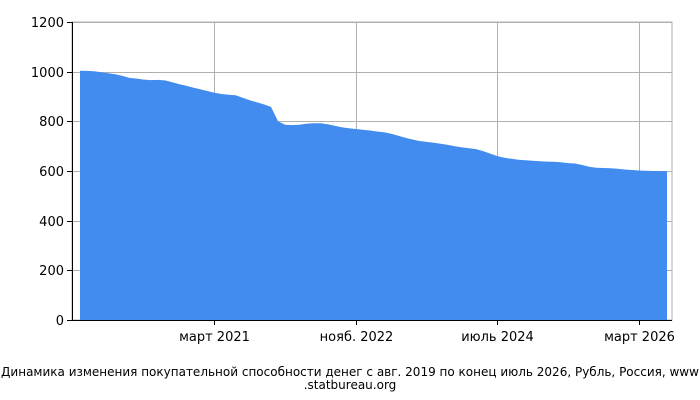 The width and height of the screenshot is (700, 400). Describe the element at coordinates (51, 172) in the screenshot. I see `y-tick-label: 600` at that location.